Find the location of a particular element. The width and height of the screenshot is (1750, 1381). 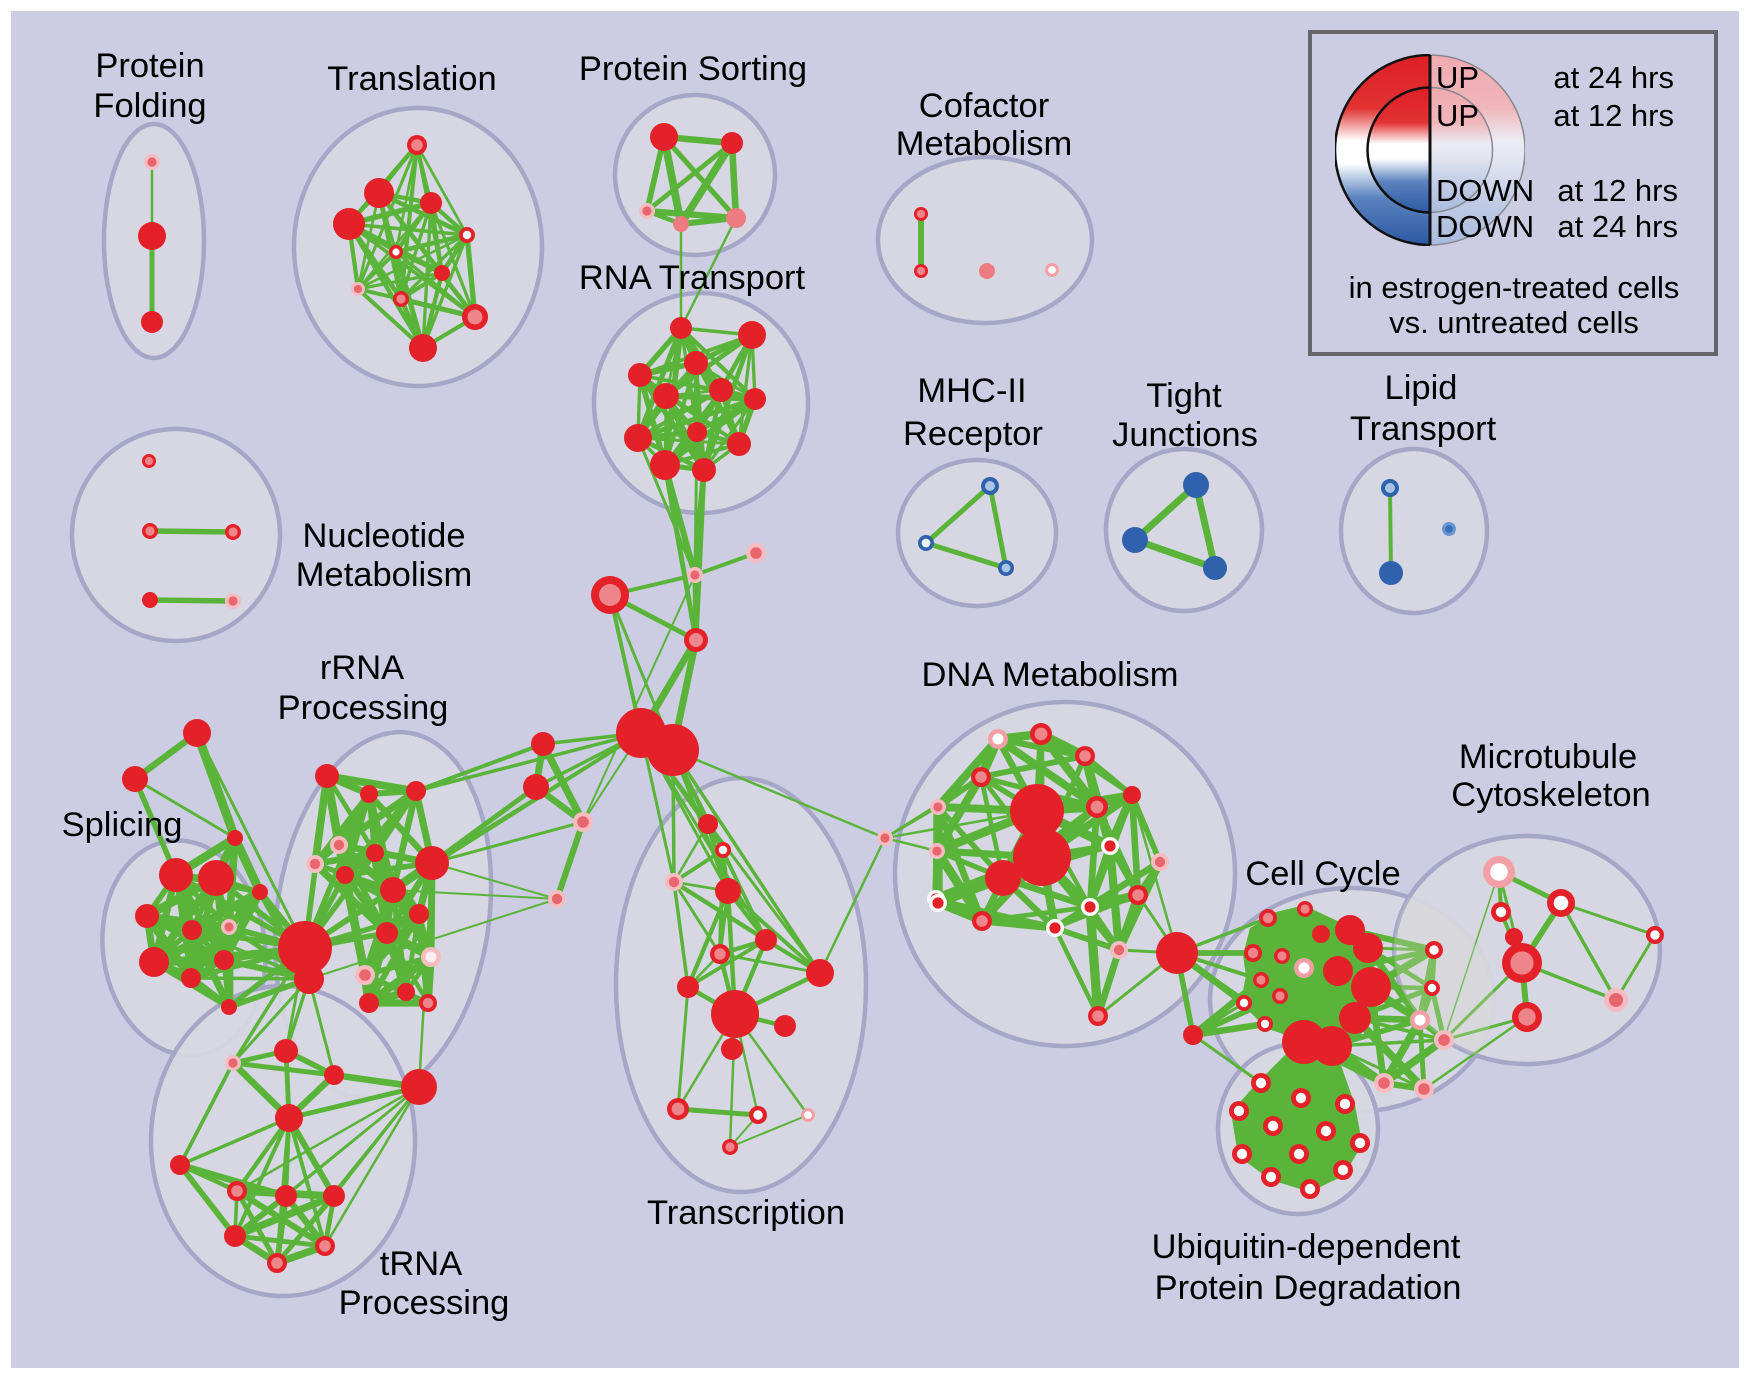

svg-text: Splicing is located at coordinates (122, 825).